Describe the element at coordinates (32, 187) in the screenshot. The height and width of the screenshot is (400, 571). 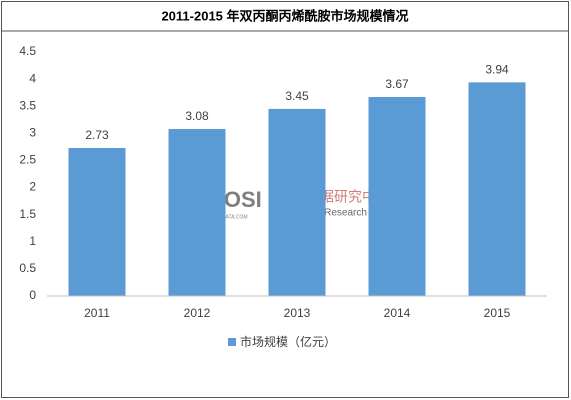
I see `y-tick-label: 2` at that location.